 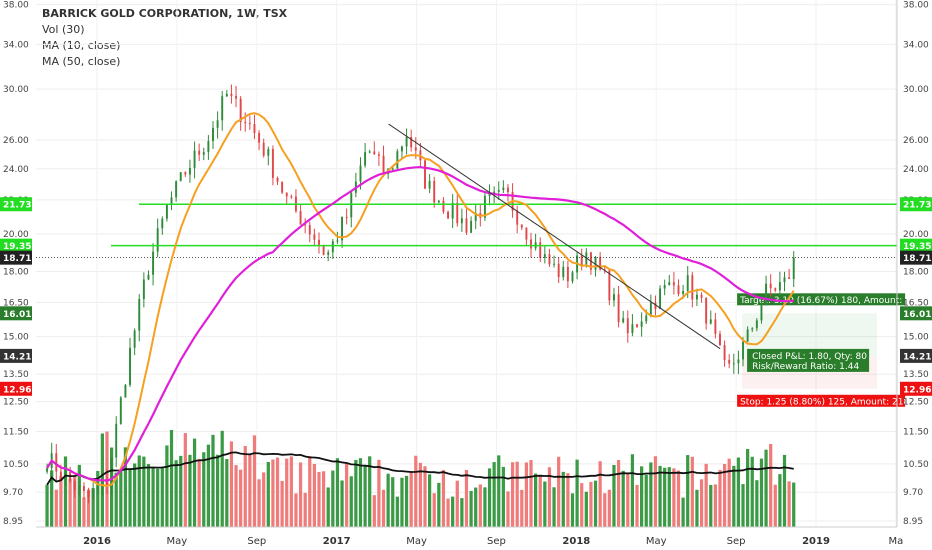 I want to click on y-tick-label-right: 9.70, so click(x=913, y=493).